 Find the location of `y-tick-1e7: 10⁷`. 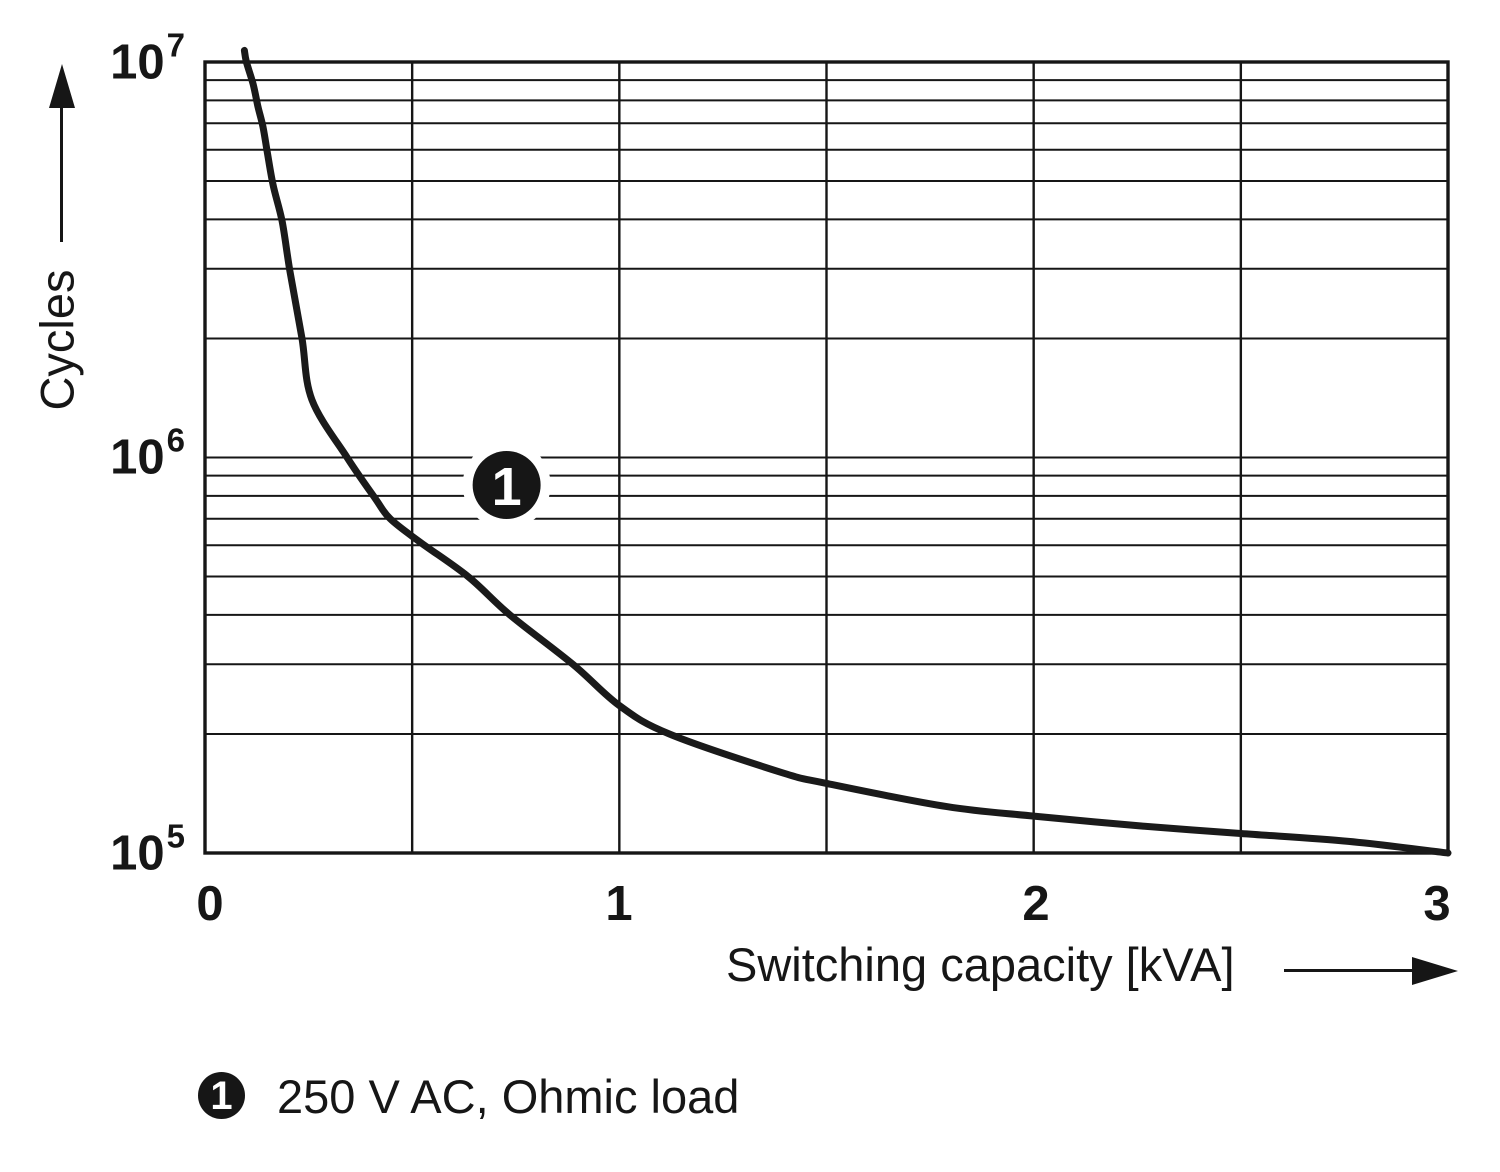

y-tick-1e7: 10⁷ is located at coordinates (147, 58).